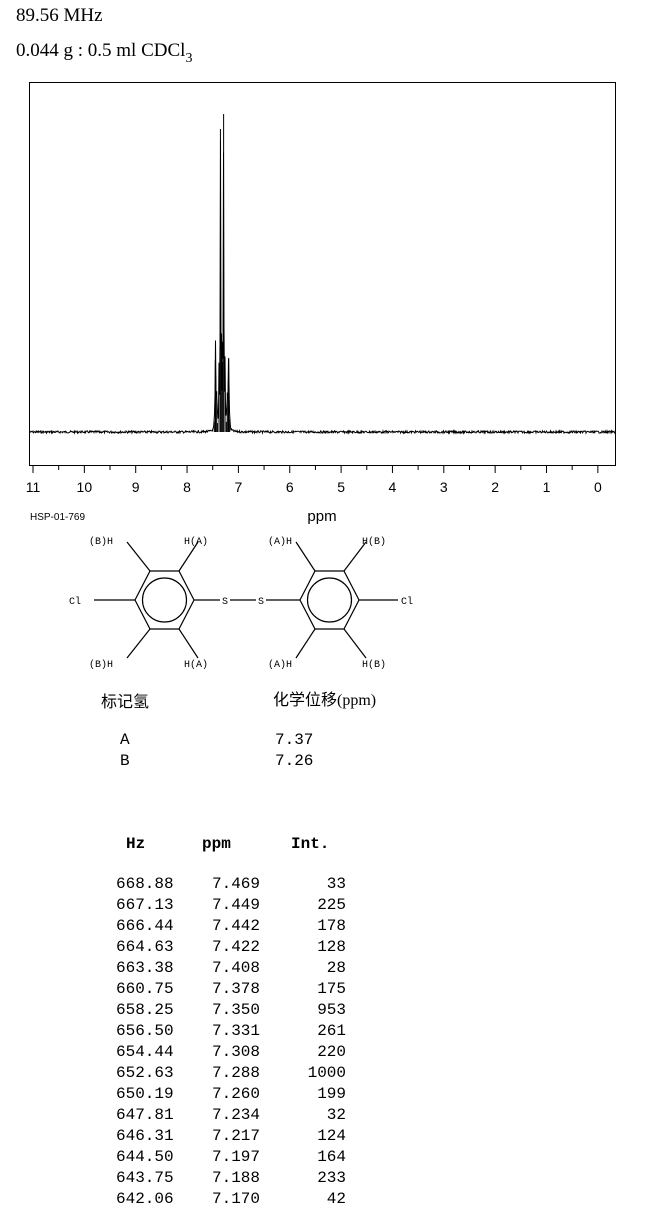  I want to click on peak-table-hz: 668.88, so click(145, 884).